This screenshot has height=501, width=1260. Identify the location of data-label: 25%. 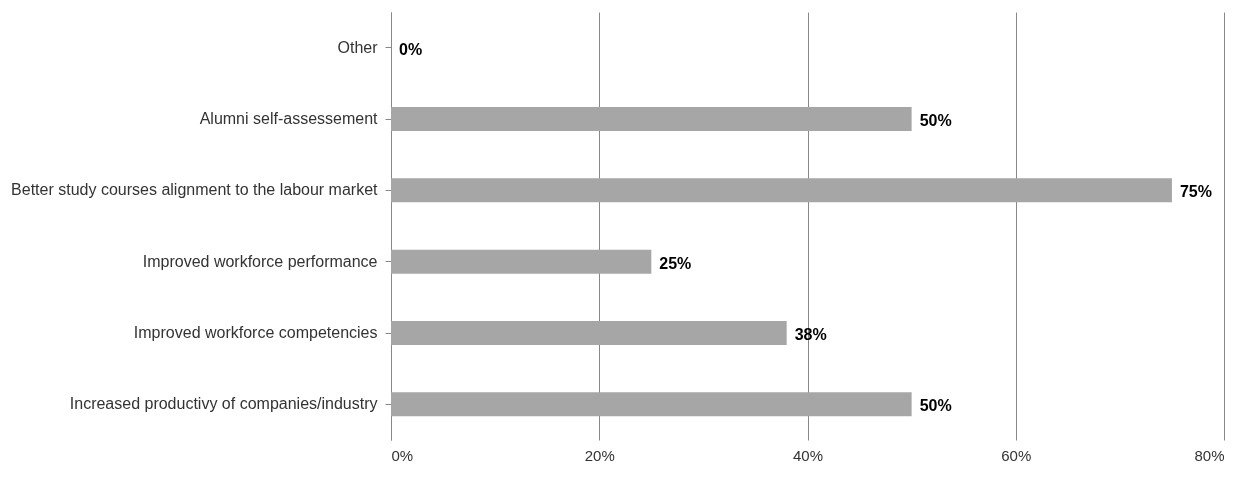
(675, 263).